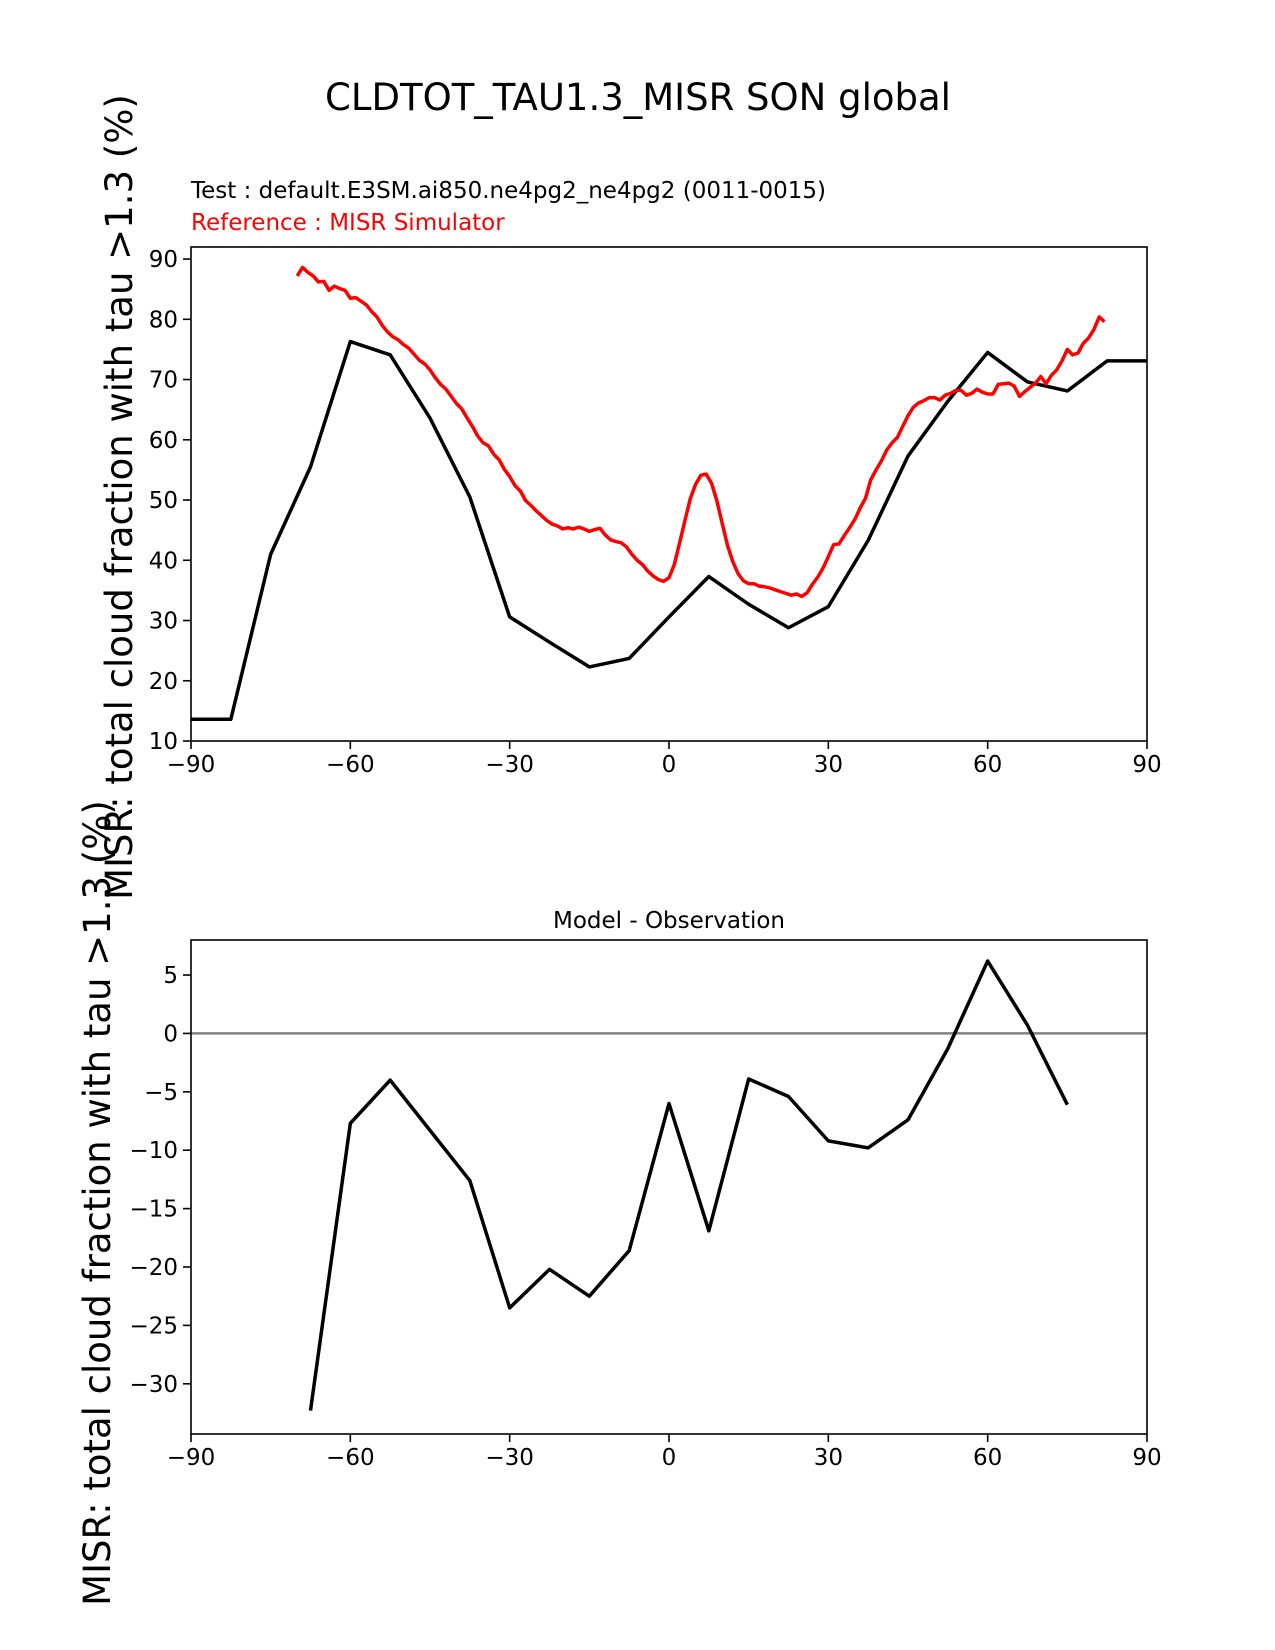 The height and width of the screenshot is (1650, 1275). Describe the element at coordinates (163, 260) in the screenshot. I see `top-ytick-label: 90` at that location.